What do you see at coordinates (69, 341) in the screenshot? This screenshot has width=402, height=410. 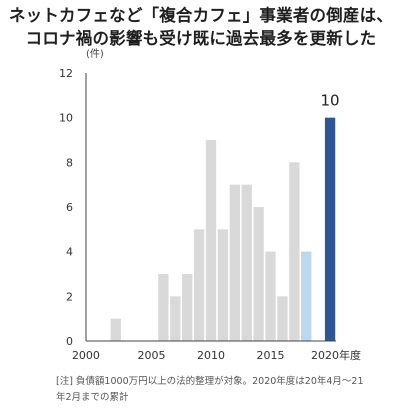 I see `y-tick-label: 0` at bounding box center [69, 341].